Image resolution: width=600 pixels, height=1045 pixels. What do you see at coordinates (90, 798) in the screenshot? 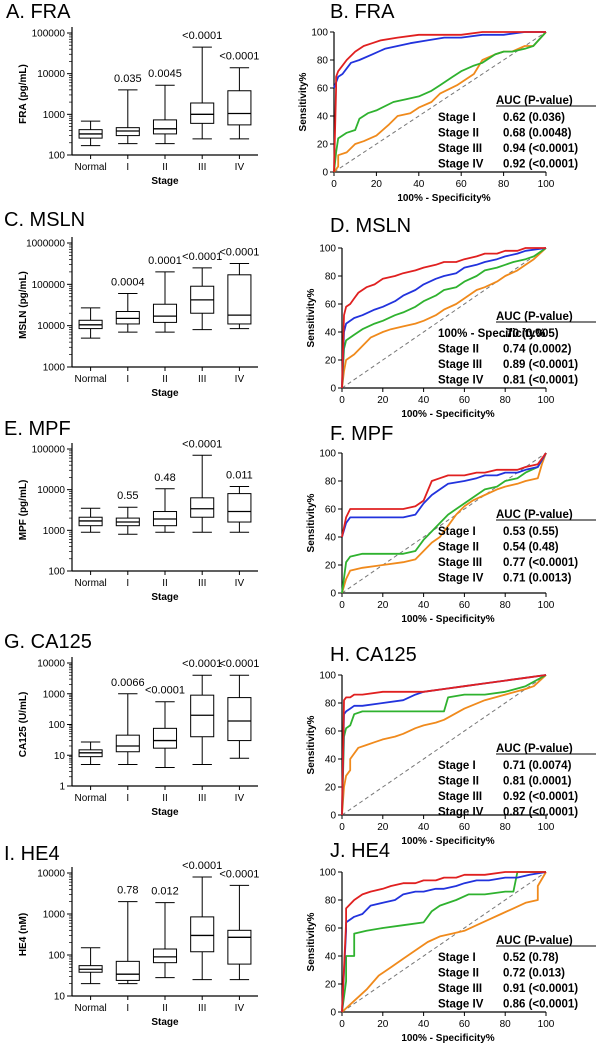
I see `x-tick-label: Normal` at bounding box center [90, 798].